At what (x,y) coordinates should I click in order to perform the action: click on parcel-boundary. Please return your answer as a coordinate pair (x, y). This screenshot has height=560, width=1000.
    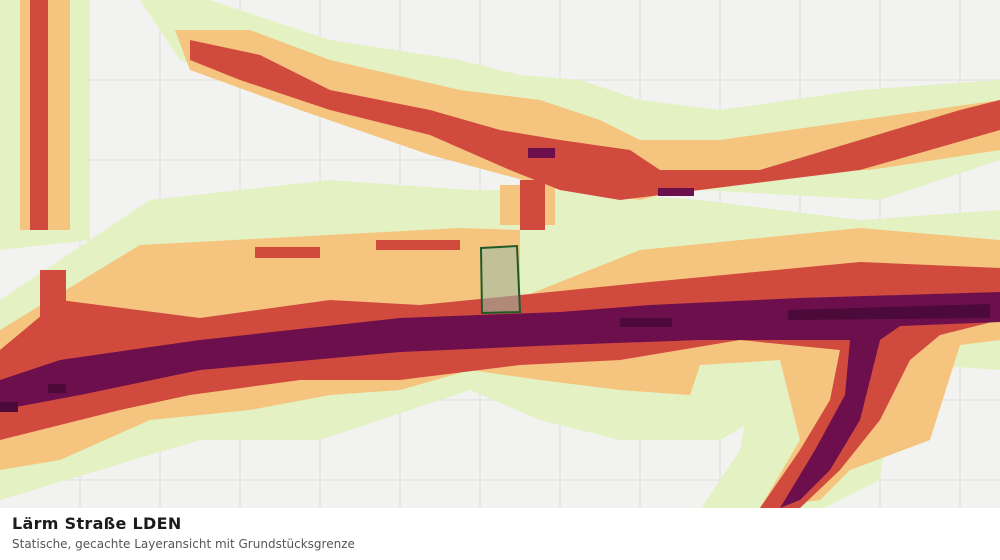
    Looking at the image, I should click on (500, 279).